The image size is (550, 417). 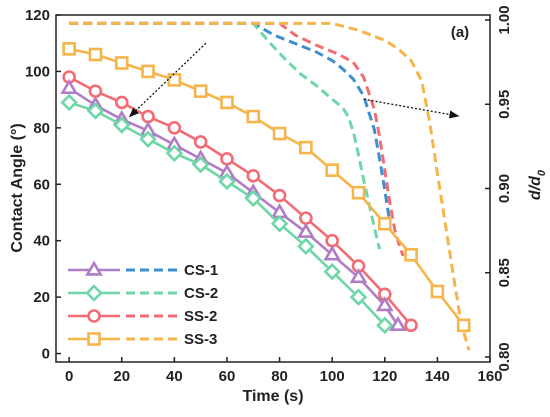 What do you see at coordinates (143, 269) in the screenshot?
I see `legend-entry-cs-1: CS-1` at bounding box center [143, 269].